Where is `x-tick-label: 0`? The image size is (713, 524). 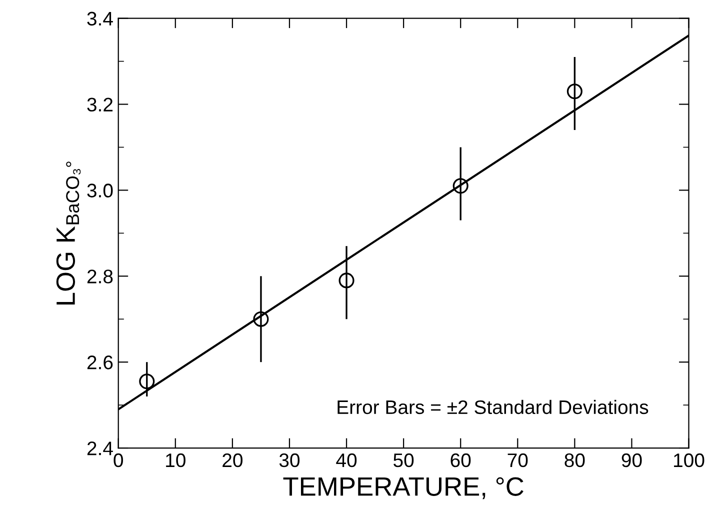 x-tick-label: 0 is located at coordinates (119, 460).